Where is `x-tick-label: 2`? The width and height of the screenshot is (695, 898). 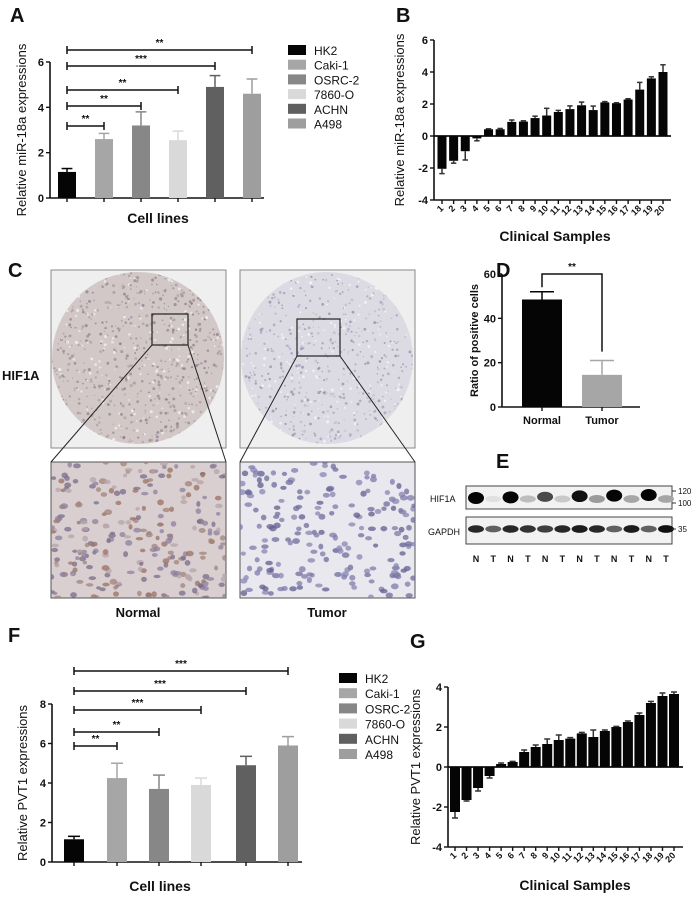 x-tick-label: 2 is located at coordinates (451, 208).